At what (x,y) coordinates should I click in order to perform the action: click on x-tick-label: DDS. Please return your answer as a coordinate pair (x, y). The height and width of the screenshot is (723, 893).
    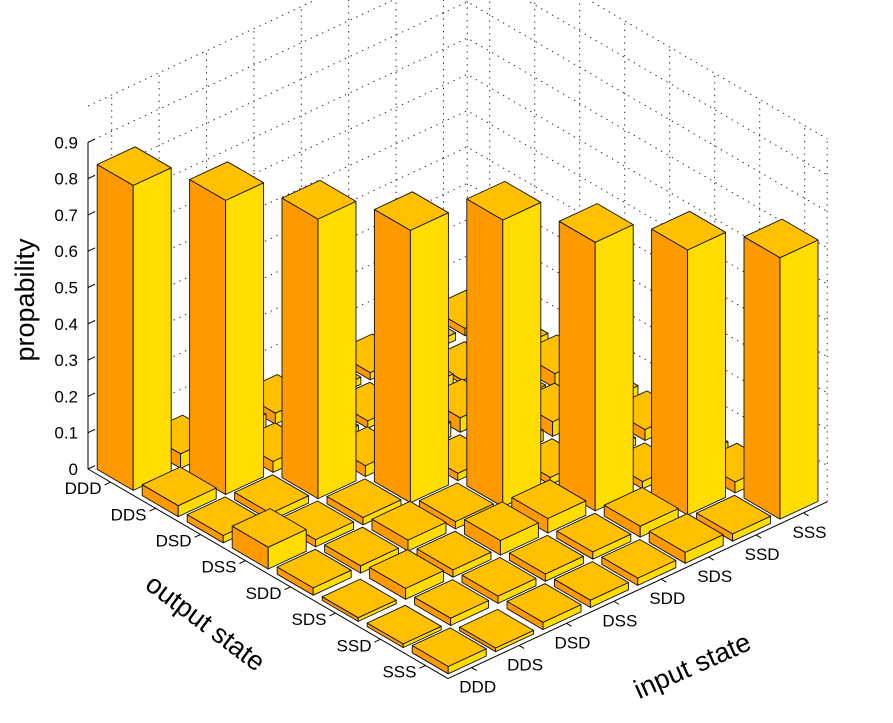
    Looking at the image, I should click on (525, 664).